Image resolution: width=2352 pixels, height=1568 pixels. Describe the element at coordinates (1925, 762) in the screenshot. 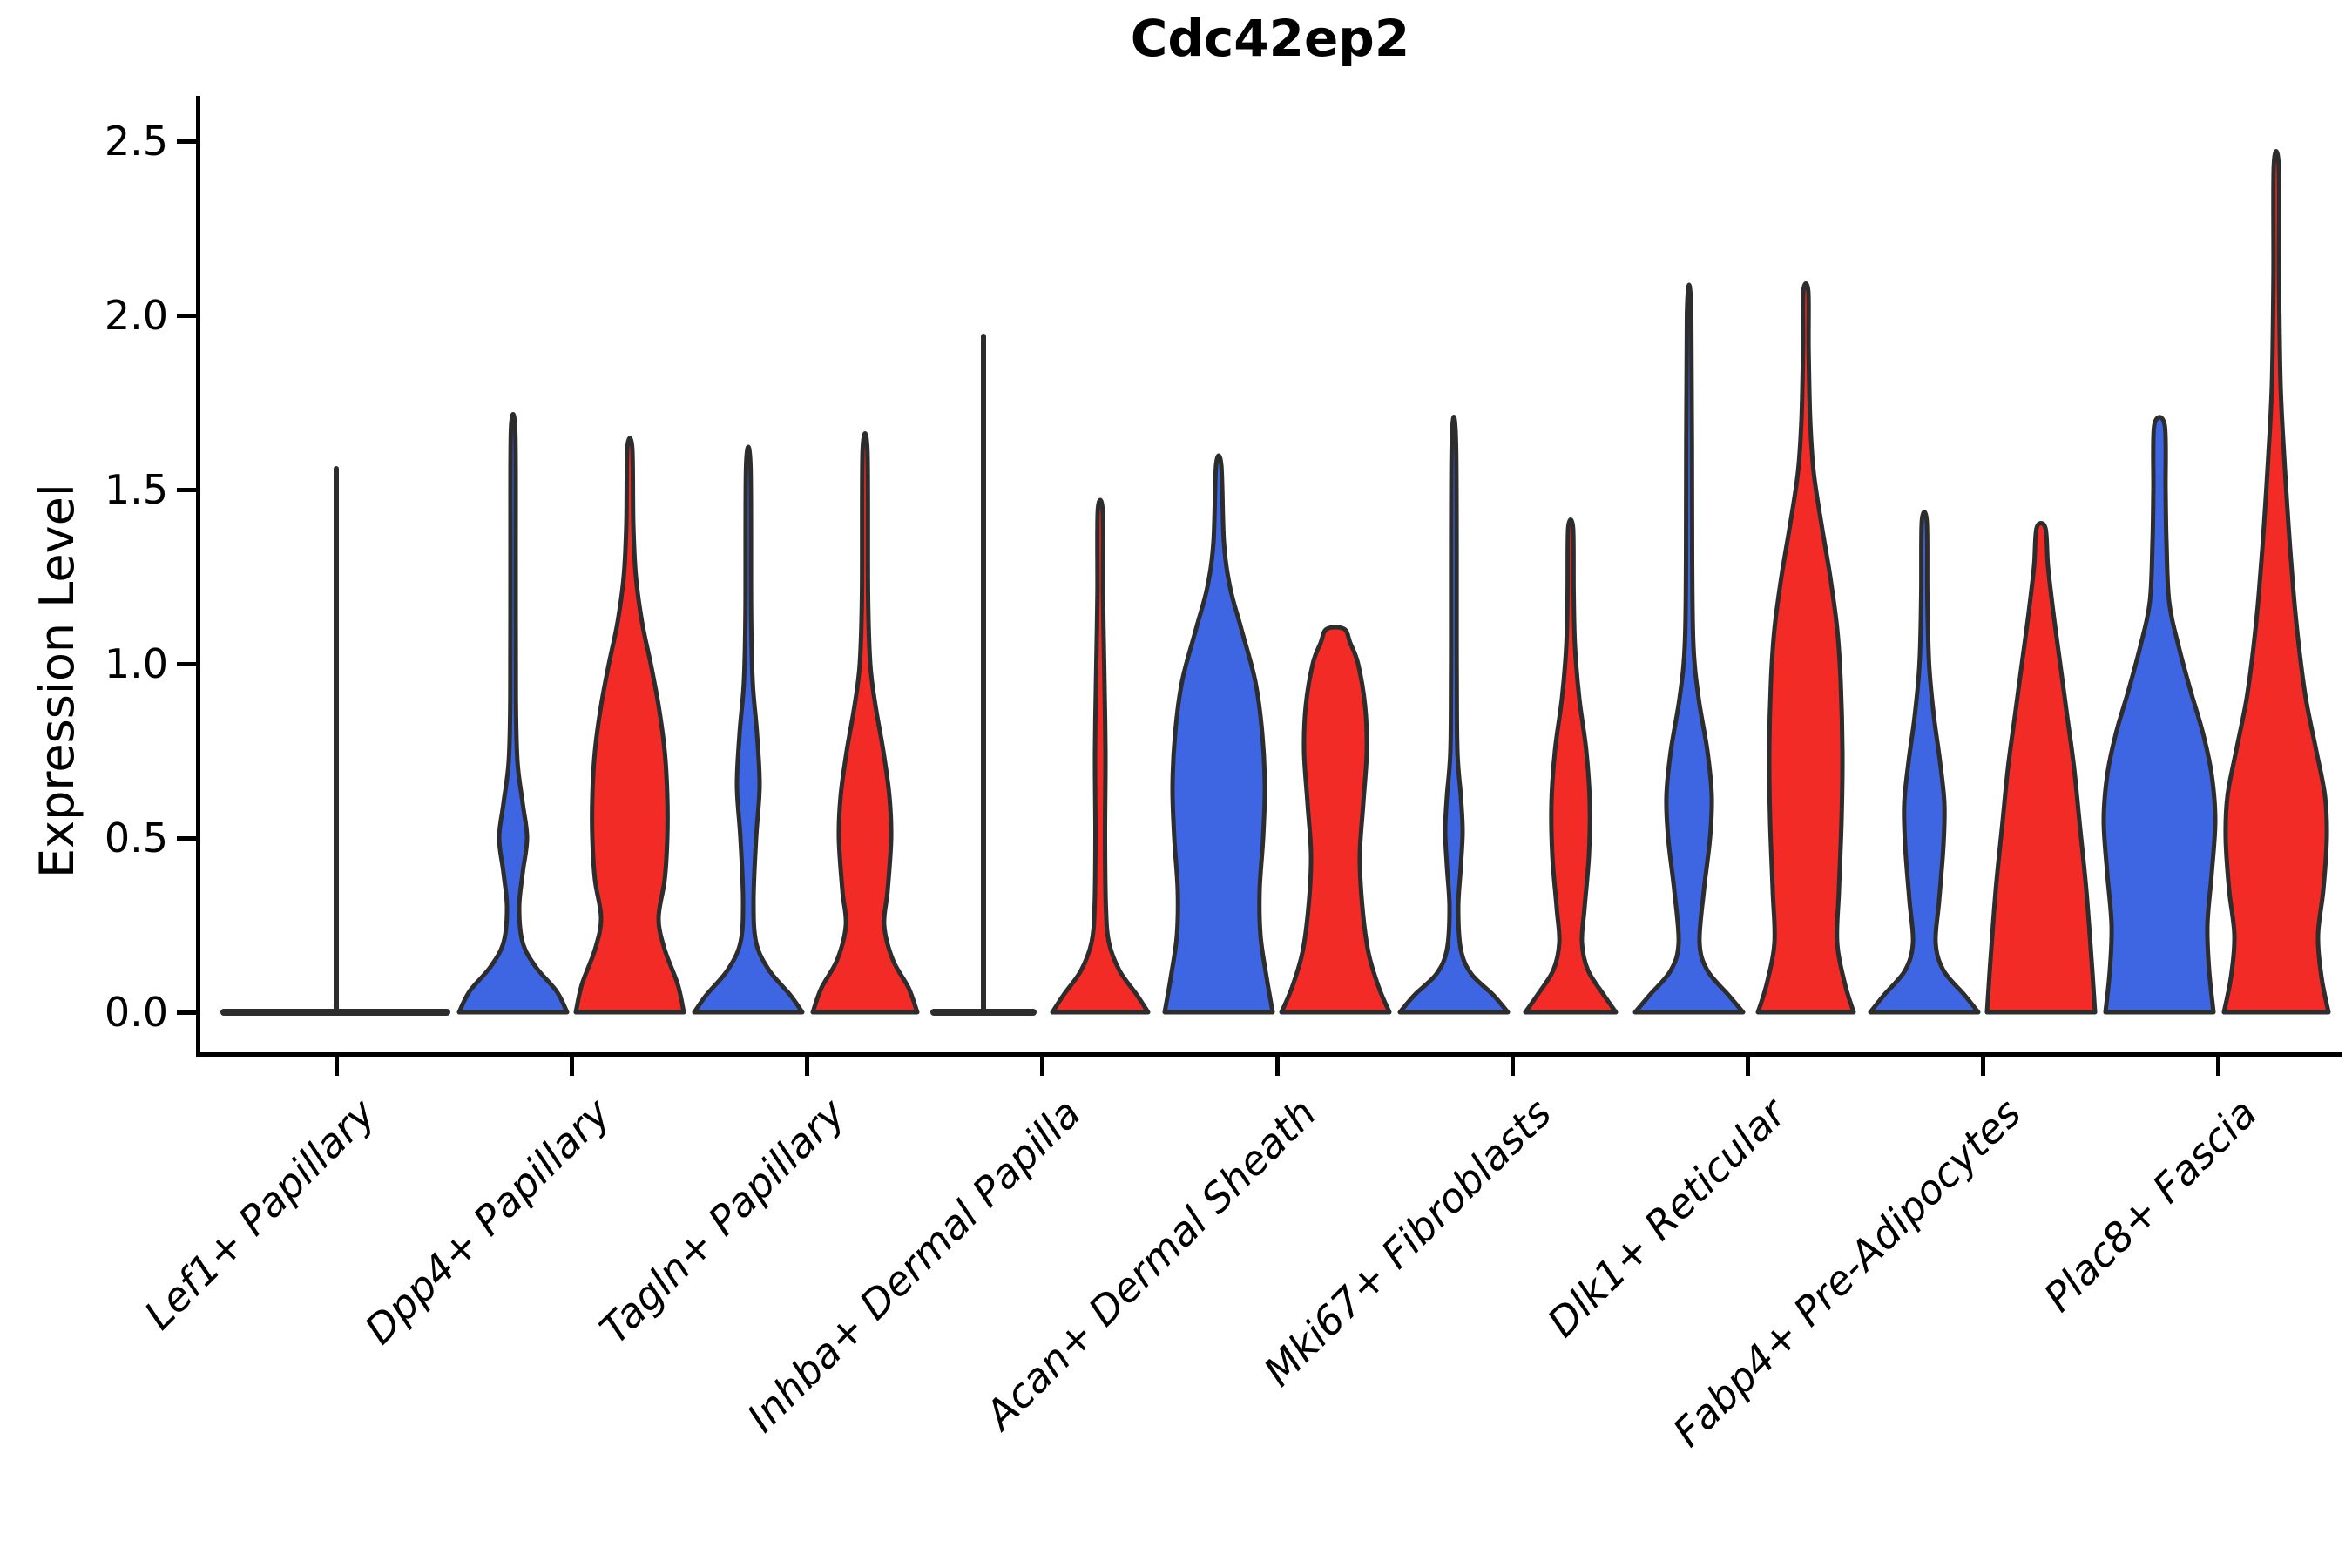

I see `violin-fabp4-pre-adipocytes-blue` at that location.